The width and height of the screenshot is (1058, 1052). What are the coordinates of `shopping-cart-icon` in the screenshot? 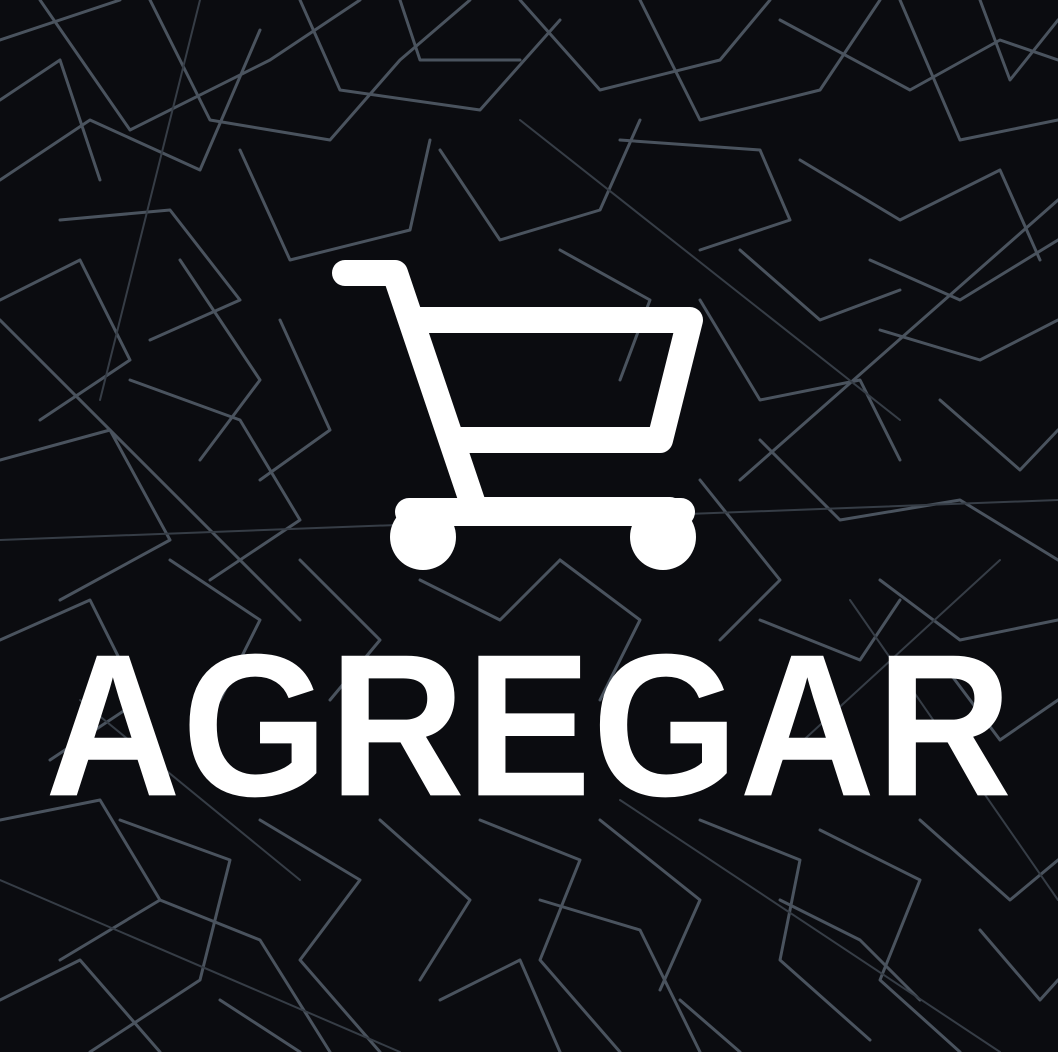 It's located at (517, 415).